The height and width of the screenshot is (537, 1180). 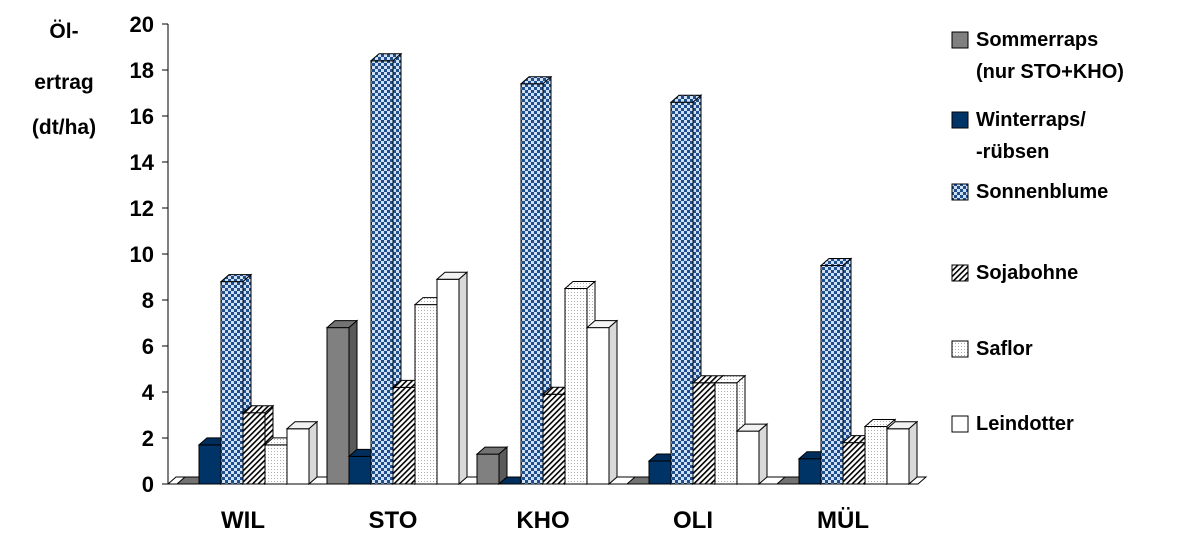 What do you see at coordinates (393, 520) in the screenshot?
I see `x-tick-label: STO` at bounding box center [393, 520].